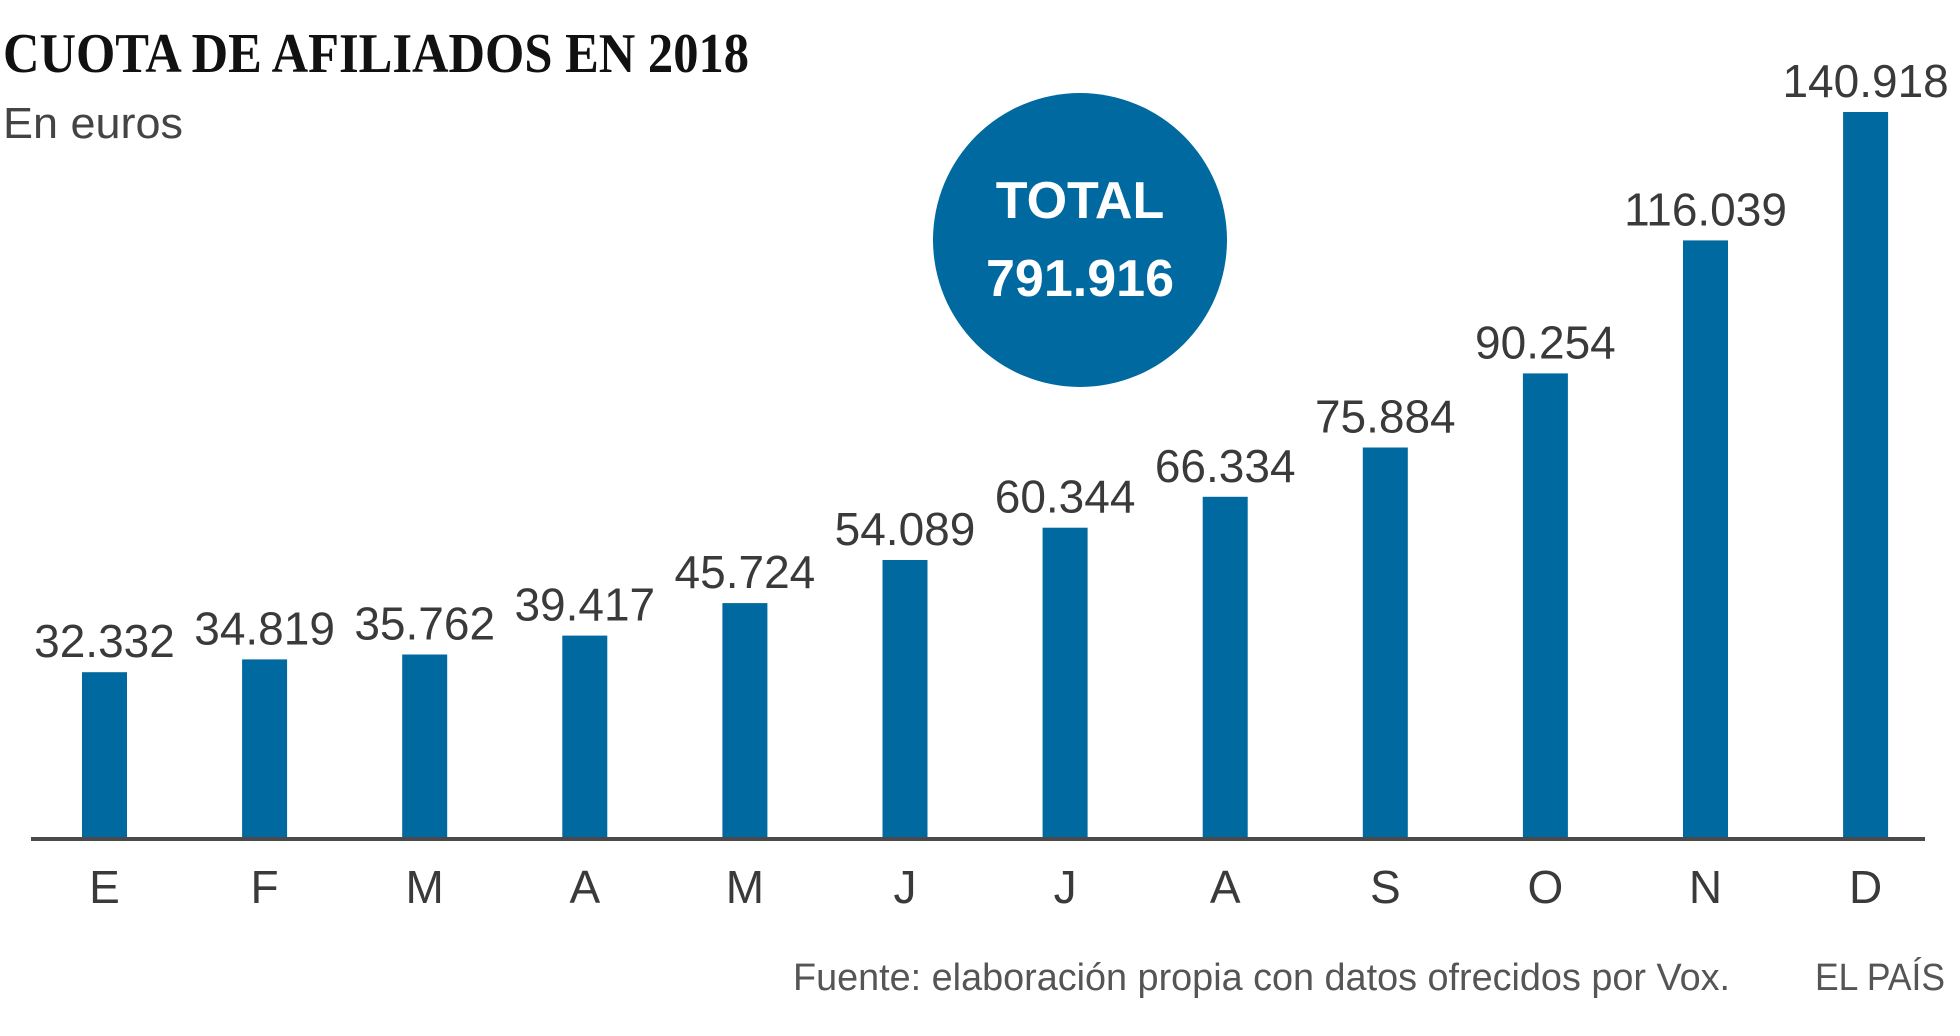 The width and height of the screenshot is (1960, 1036). Describe the element at coordinates (1705, 209) in the screenshot. I see `value-label-10: 116.039` at that location.